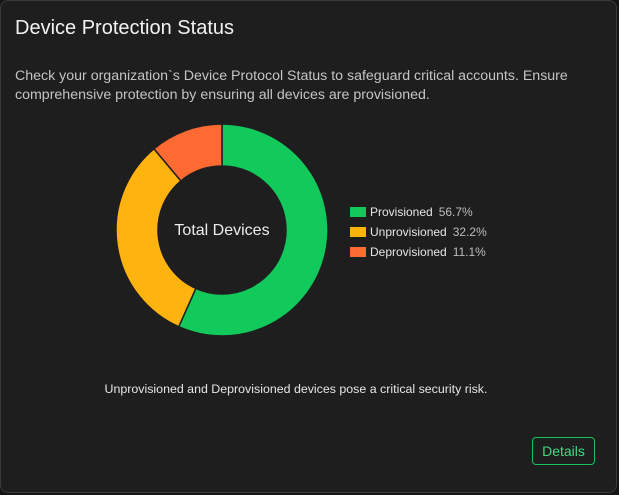 The height and width of the screenshot is (495, 619). Describe the element at coordinates (401, 212) in the screenshot. I see `legend-label: Provisioned` at that location.